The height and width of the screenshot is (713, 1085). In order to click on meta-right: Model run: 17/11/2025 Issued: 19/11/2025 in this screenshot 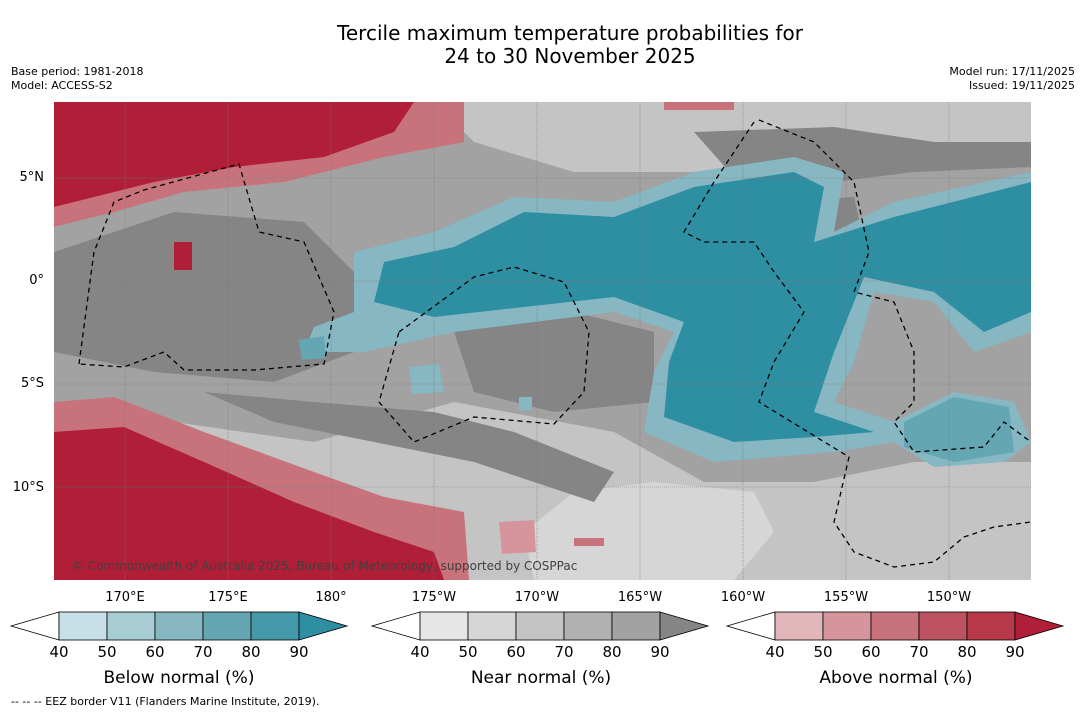, I will do `click(1012, 79)`.